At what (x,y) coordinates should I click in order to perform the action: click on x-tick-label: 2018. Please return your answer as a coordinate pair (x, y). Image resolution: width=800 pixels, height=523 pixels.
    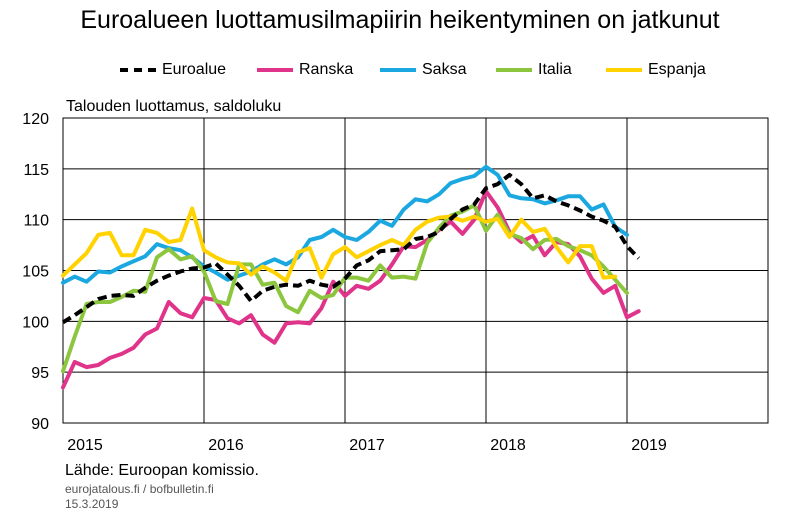
    Looking at the image, I should click on (508, 445).